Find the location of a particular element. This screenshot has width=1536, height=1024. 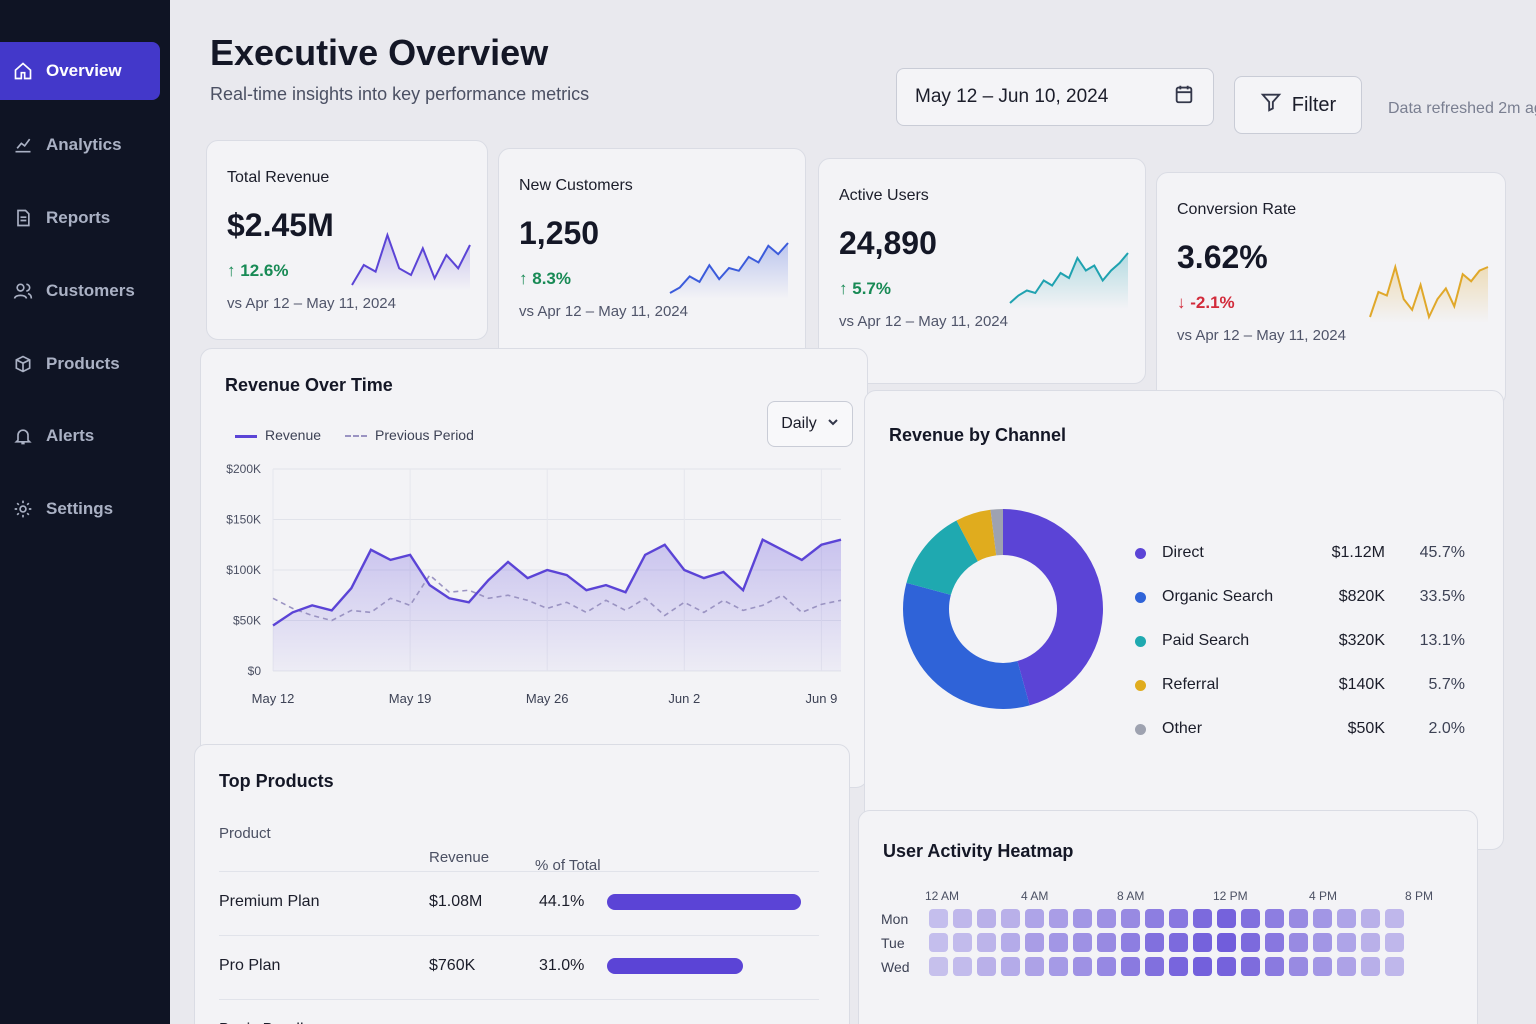

sidebar-item-products: Products is located at coordinates (80, 364).